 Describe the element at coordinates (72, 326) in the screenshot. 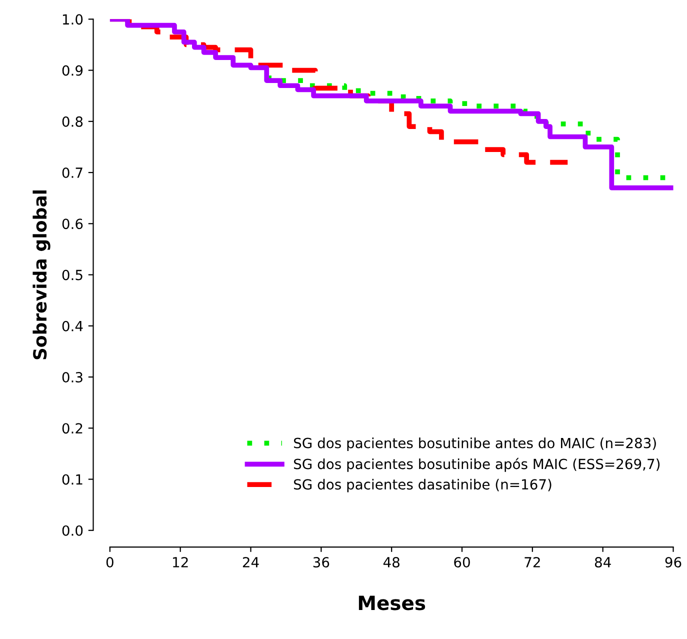

I see `y-tick-label: 0.4` at that location.